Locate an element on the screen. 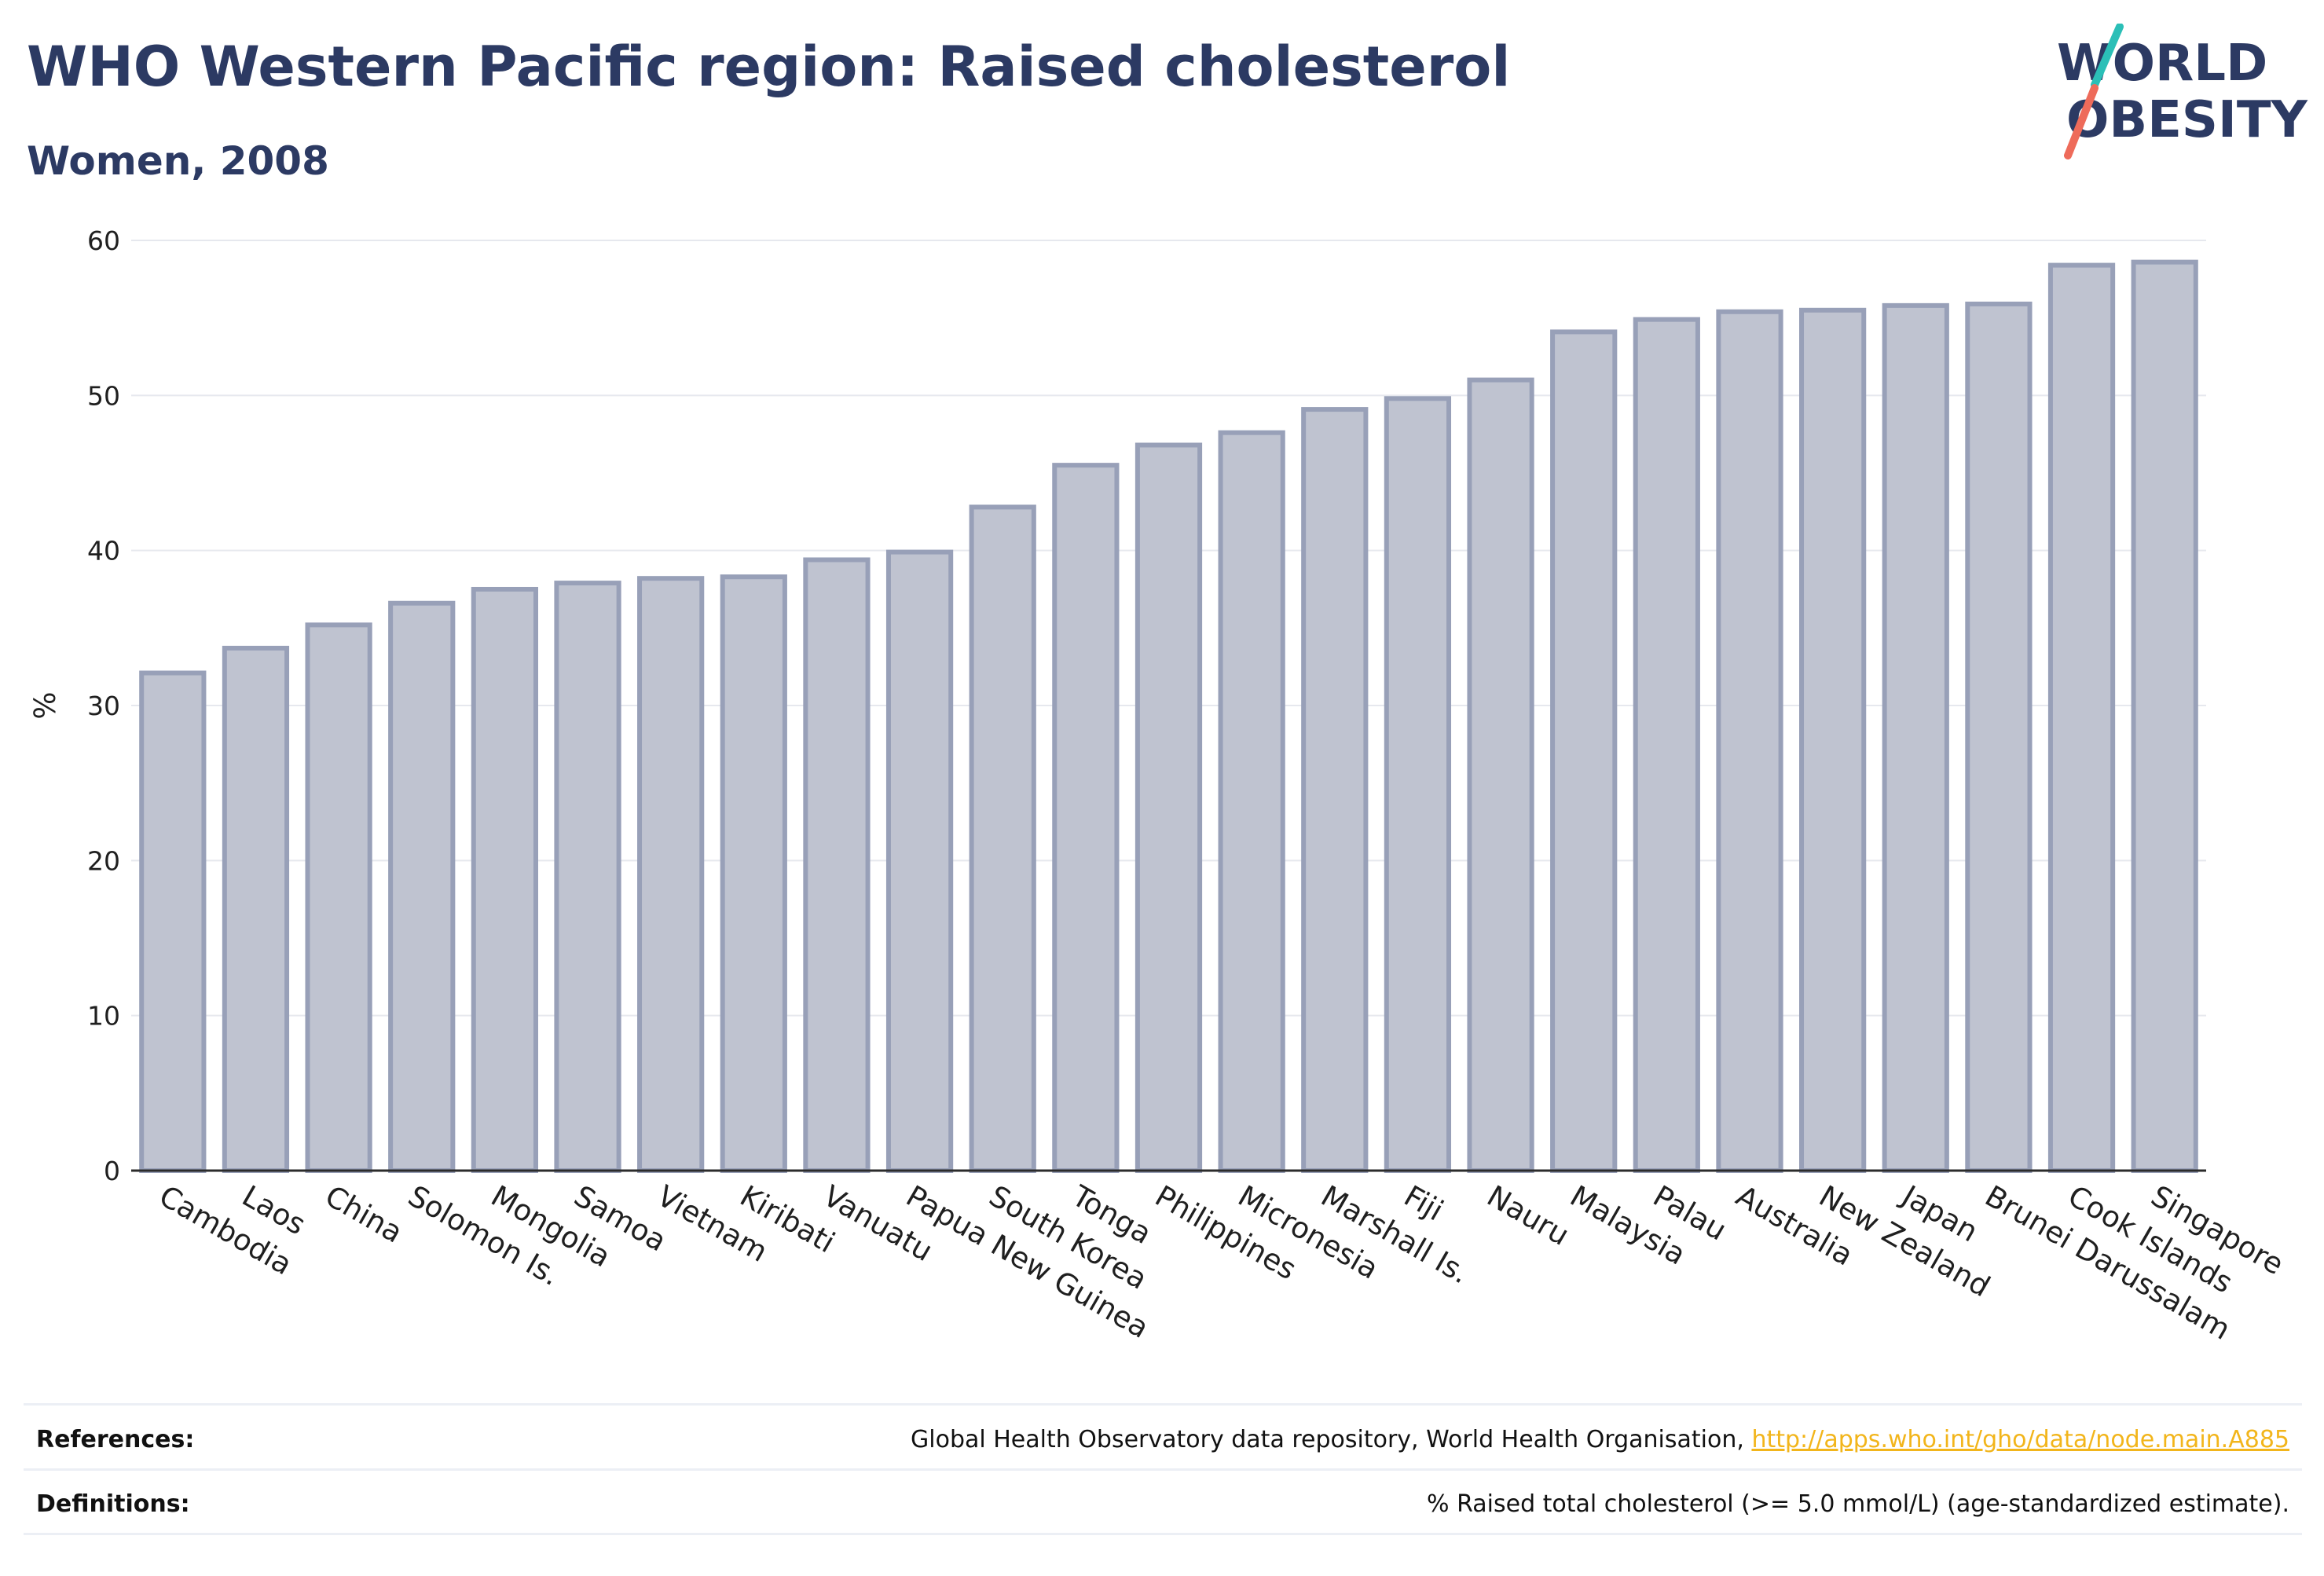  y-axis-label: % is located at coordinates (45, 705).